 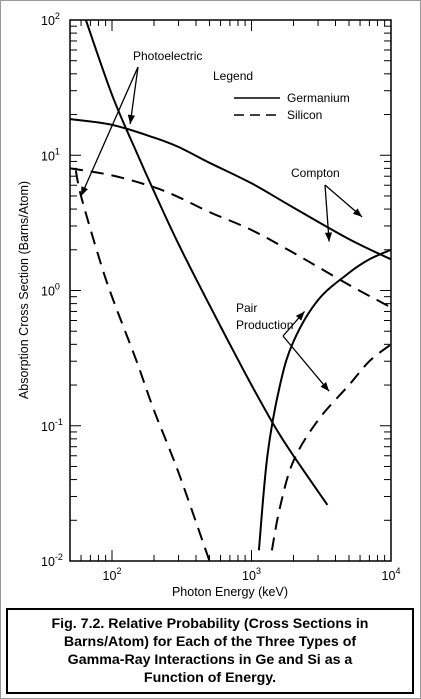 What do you see at coordinates (50, 19) in the screenshot?
I see `y-tick-label: 10²` at bounding box center [50, 19].